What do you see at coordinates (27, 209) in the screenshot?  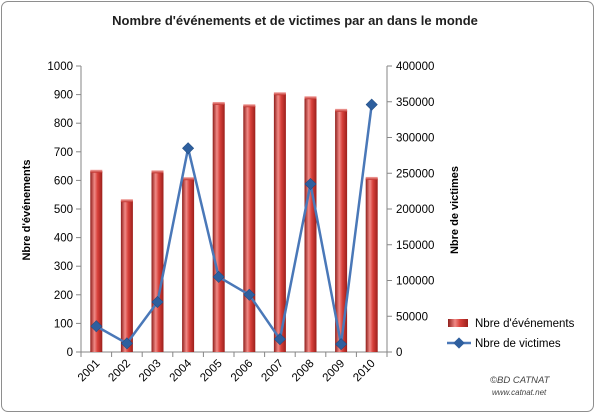 I see `y-left-axis-label: Nbre d'événements` at bounding box center [27, 209].